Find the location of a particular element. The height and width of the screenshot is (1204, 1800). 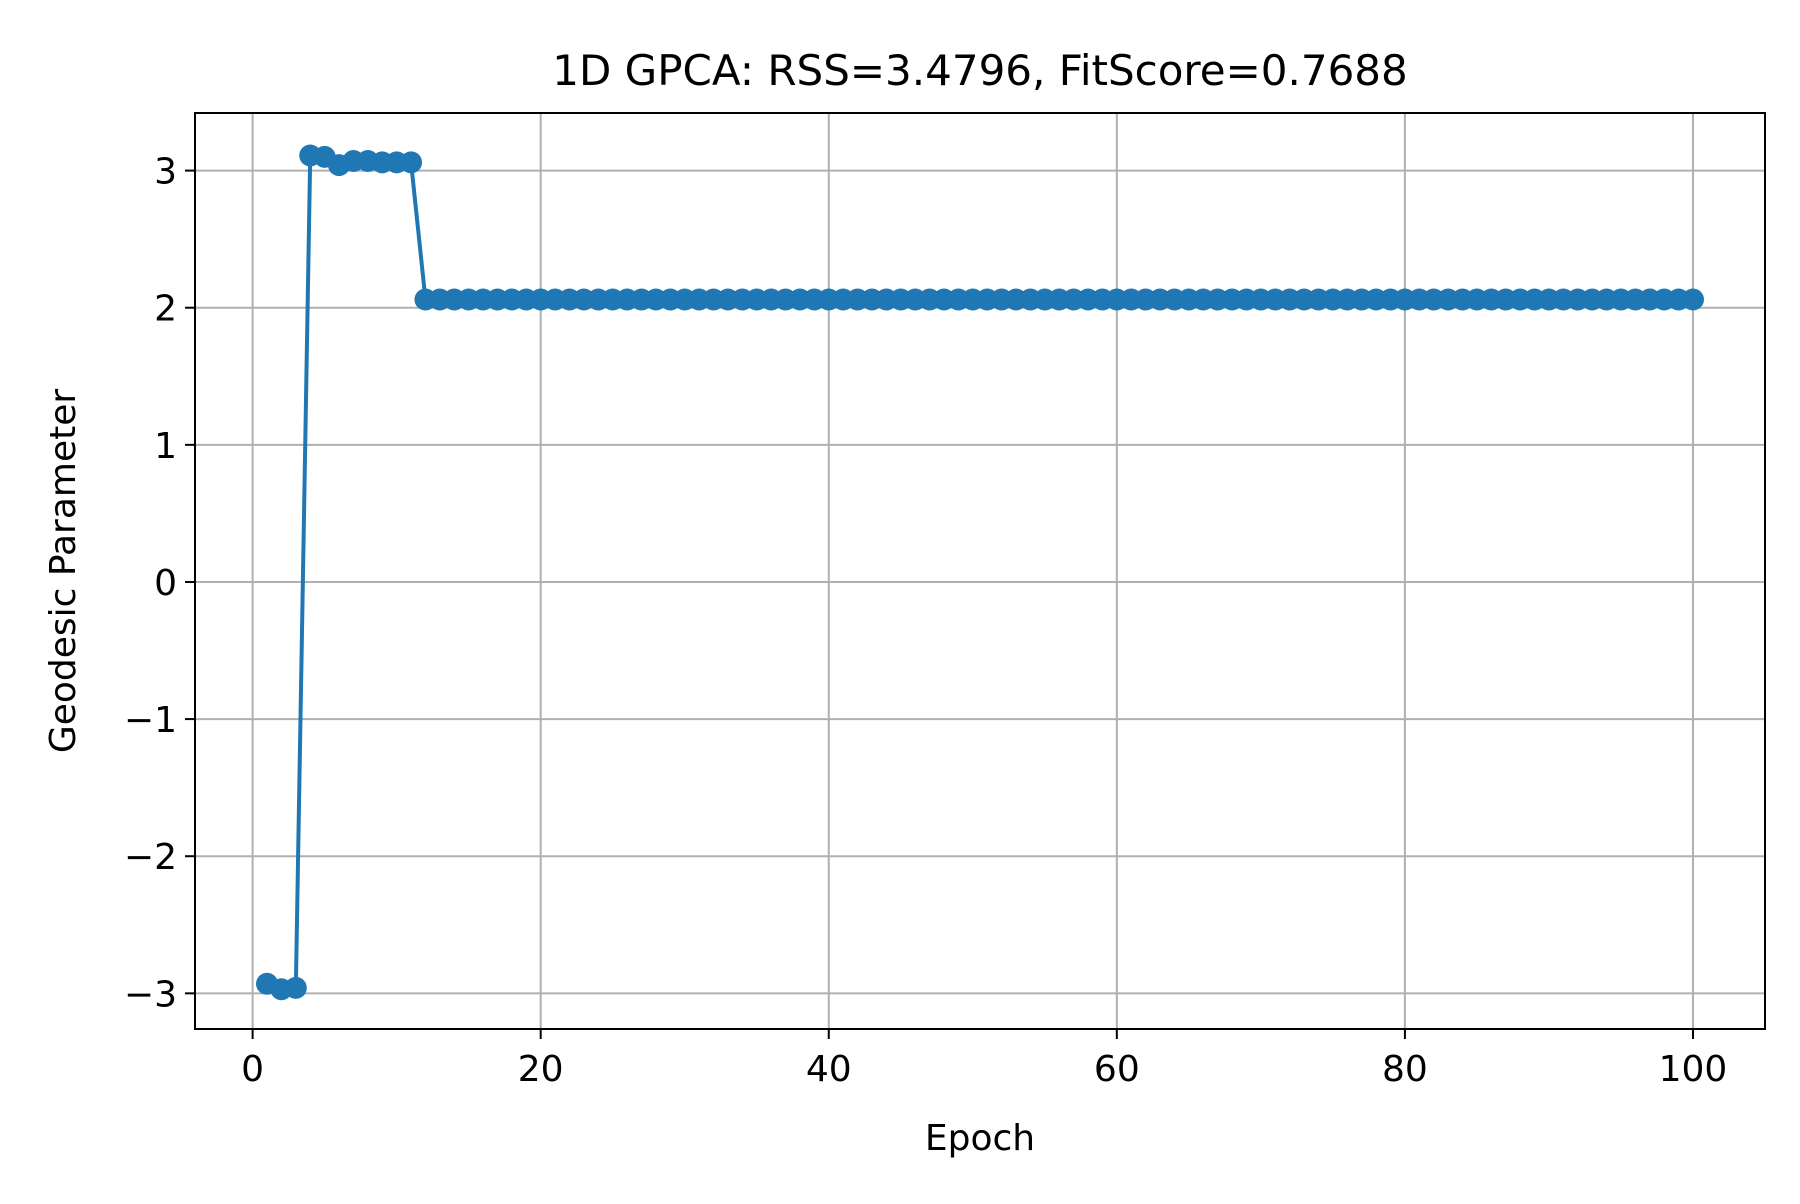

x-tick-label: 60 is located at coordinates (1117, 1069).